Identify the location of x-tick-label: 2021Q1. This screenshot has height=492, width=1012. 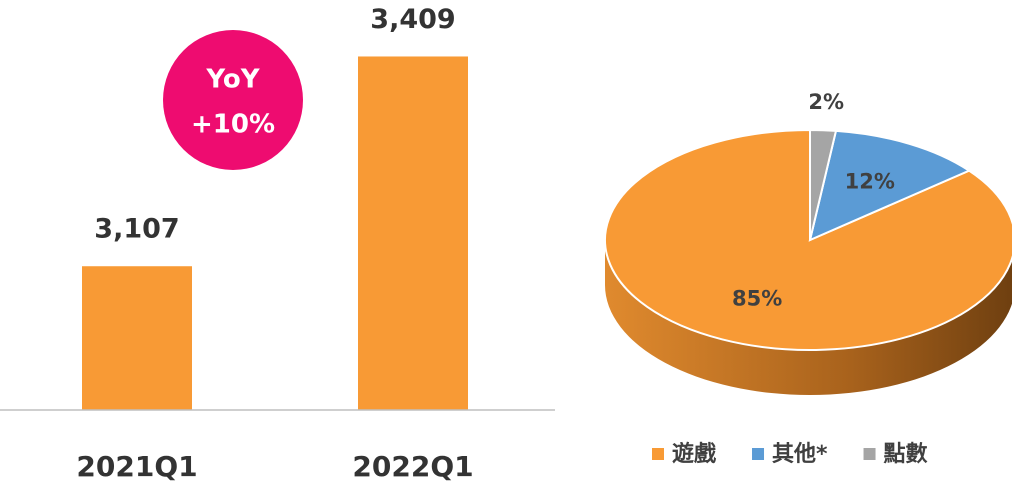
(136, 466).